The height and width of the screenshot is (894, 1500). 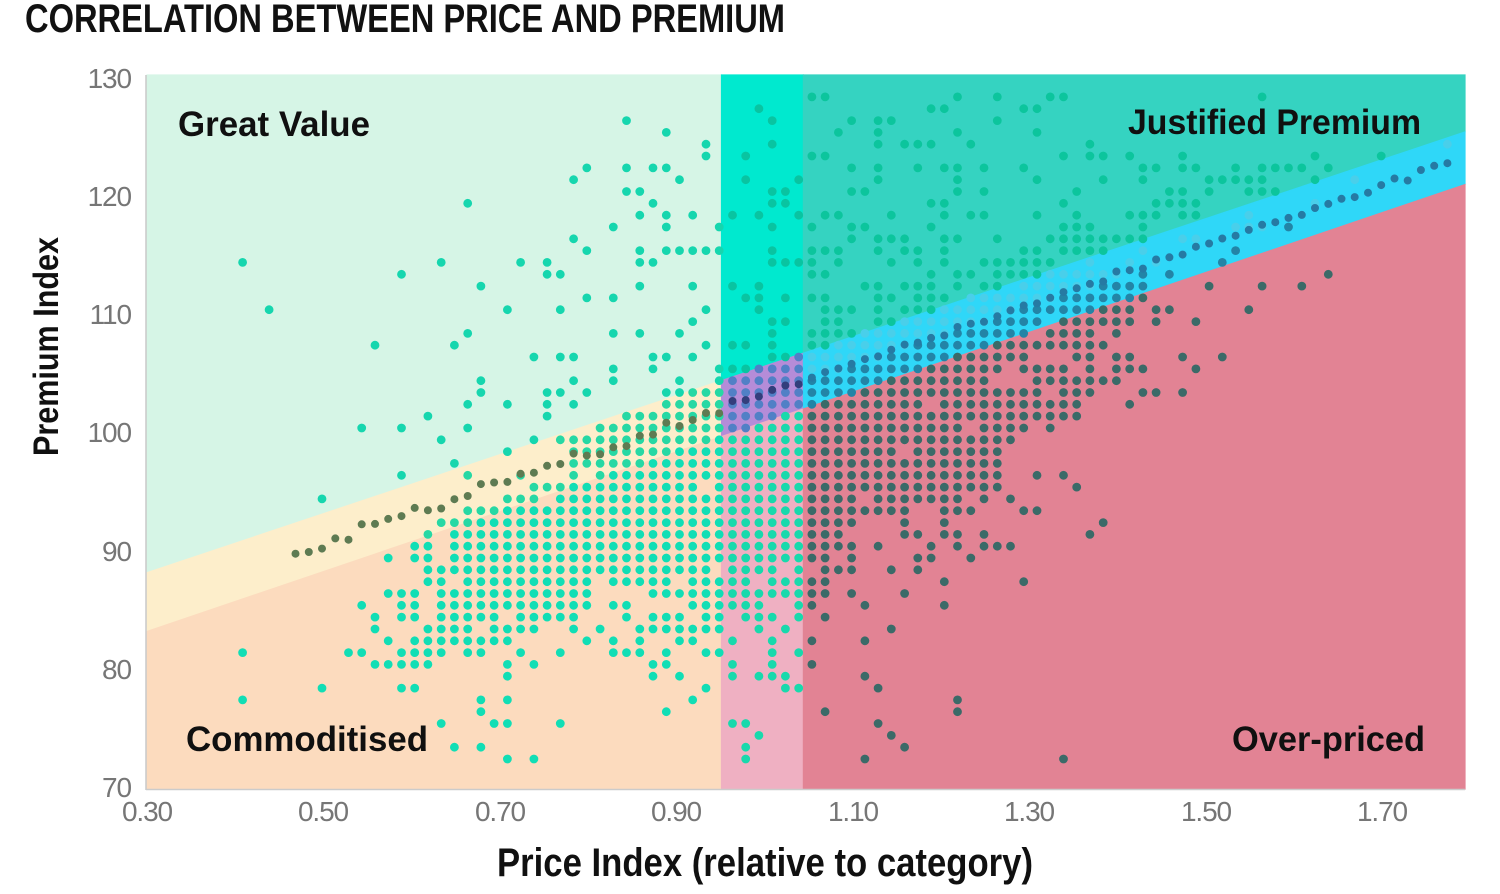 What do you see at coordinates (1206, 811) in the screenshot?
I see `svg-text: 1.50` at bounding box center [1206, 811].